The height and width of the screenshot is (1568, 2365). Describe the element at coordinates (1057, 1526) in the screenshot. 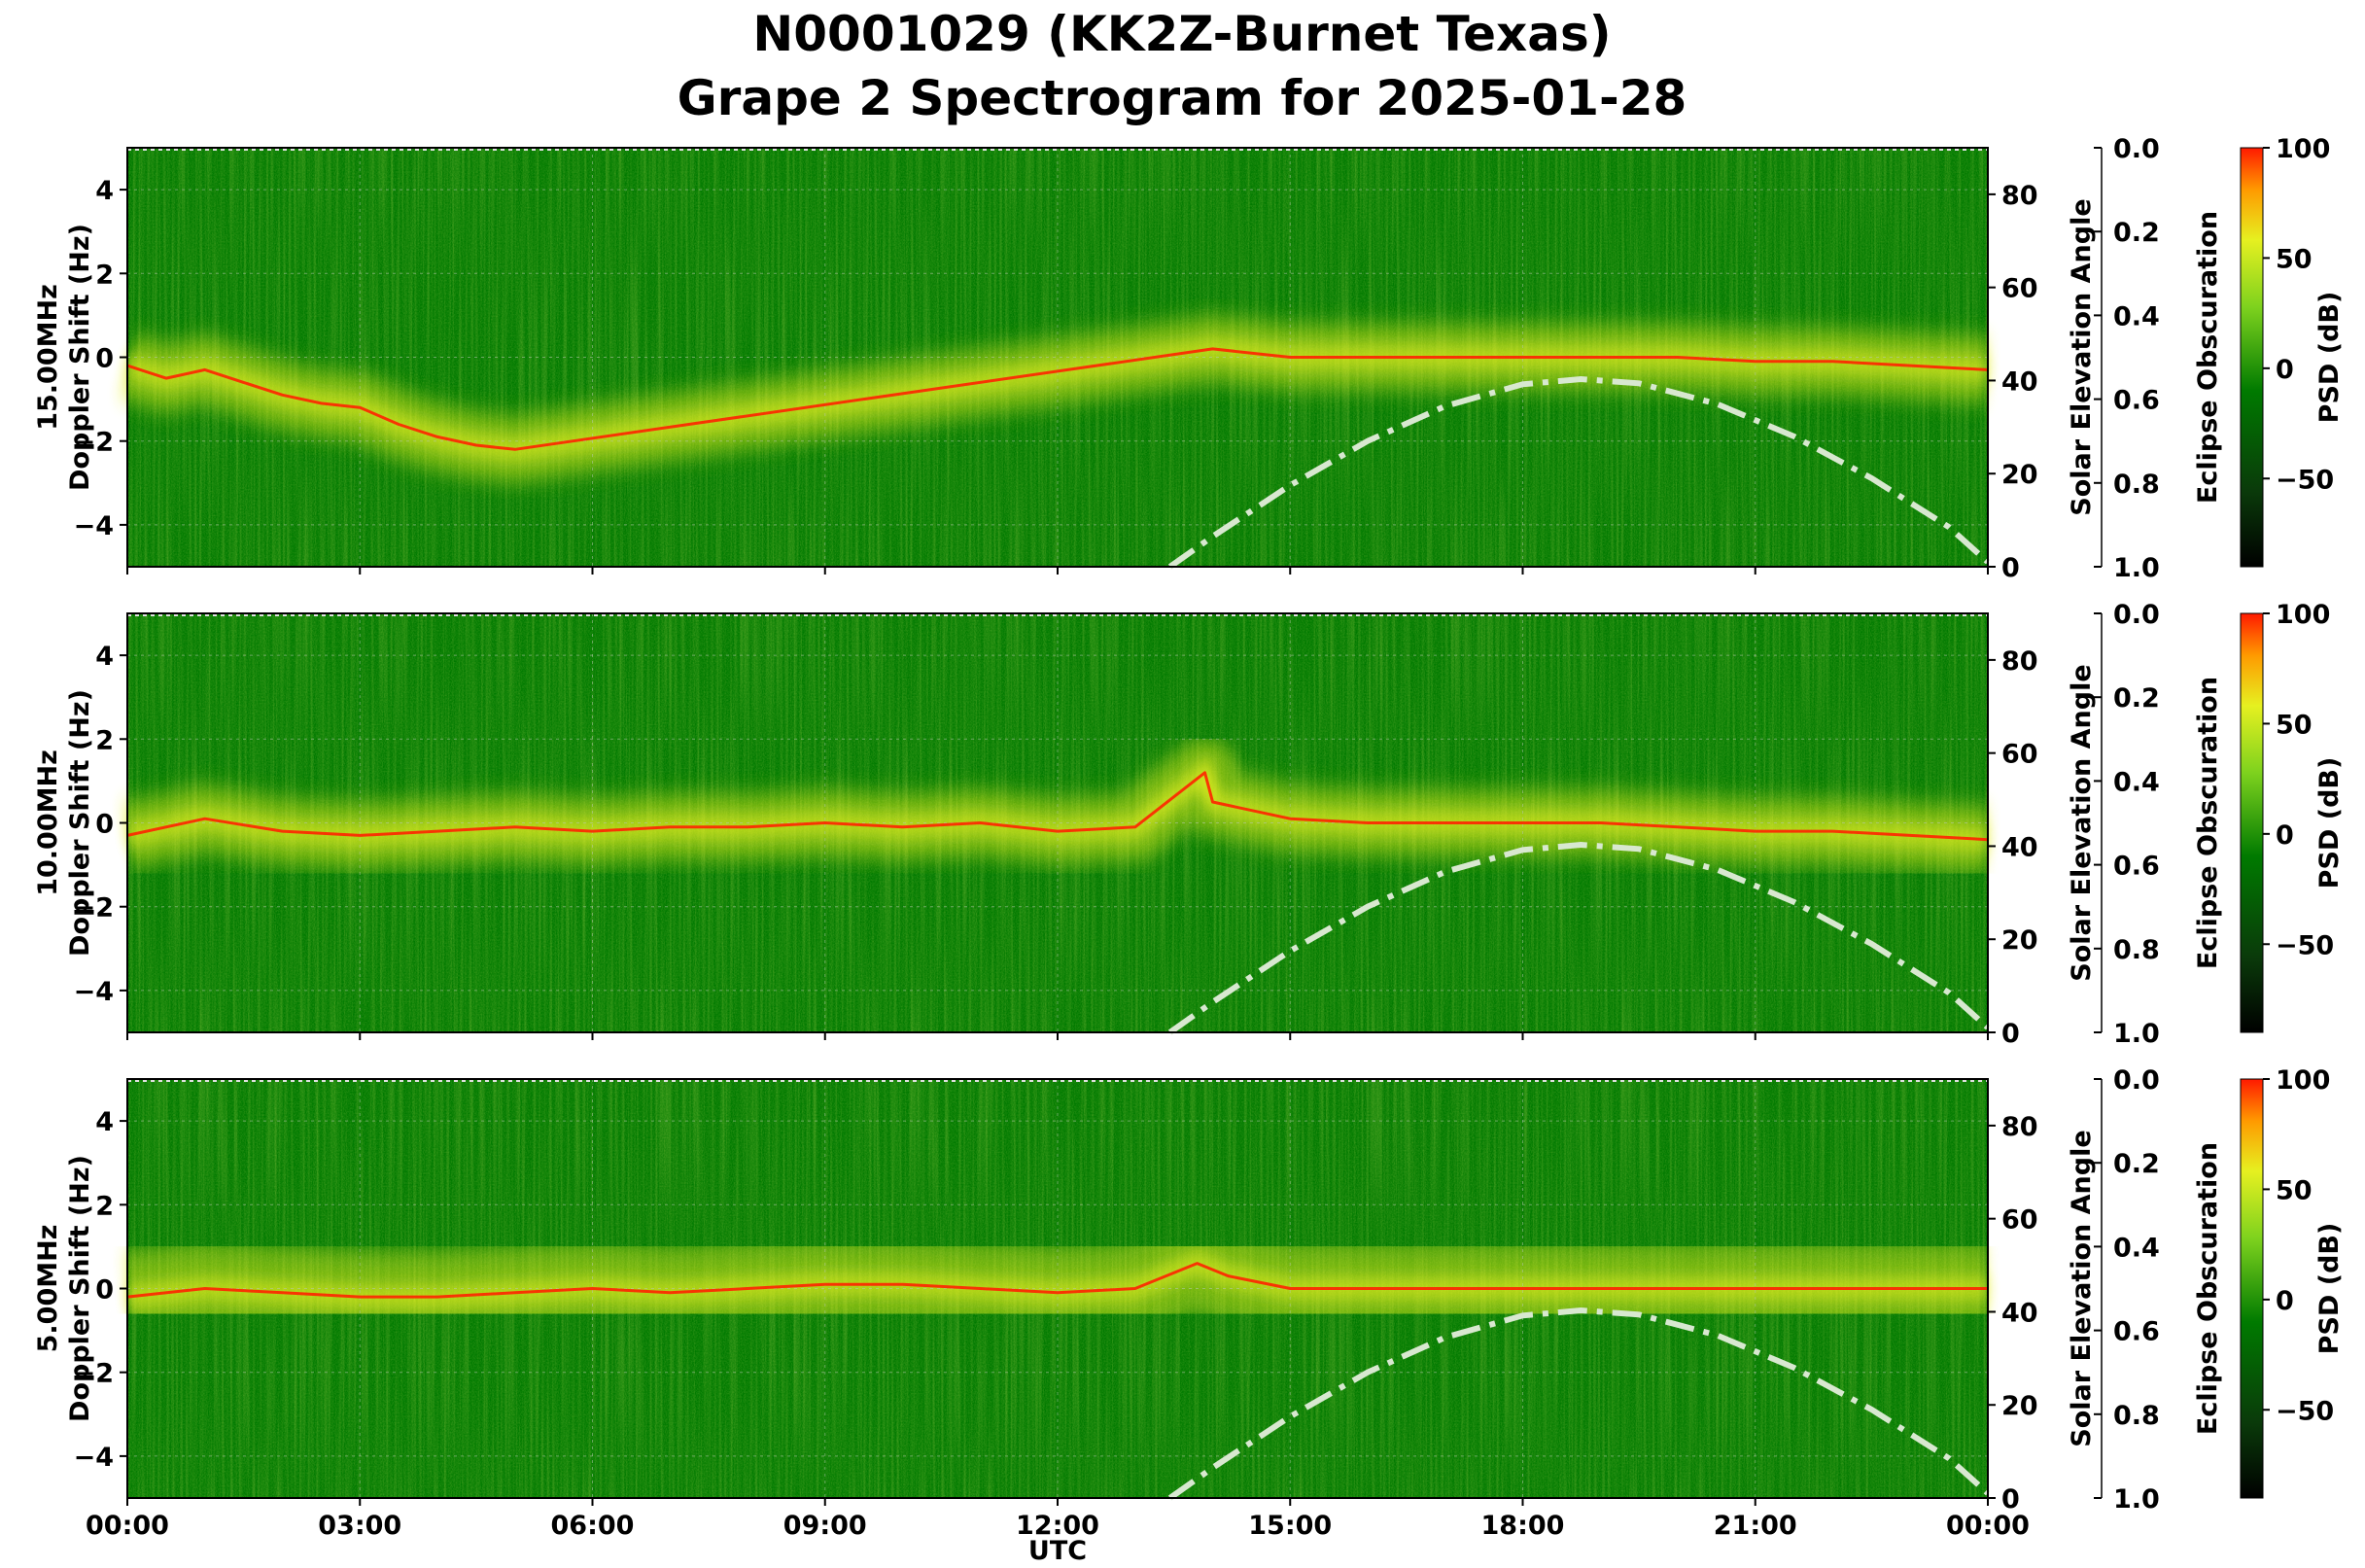

I see `x-tick-label: 12:00` at that location.